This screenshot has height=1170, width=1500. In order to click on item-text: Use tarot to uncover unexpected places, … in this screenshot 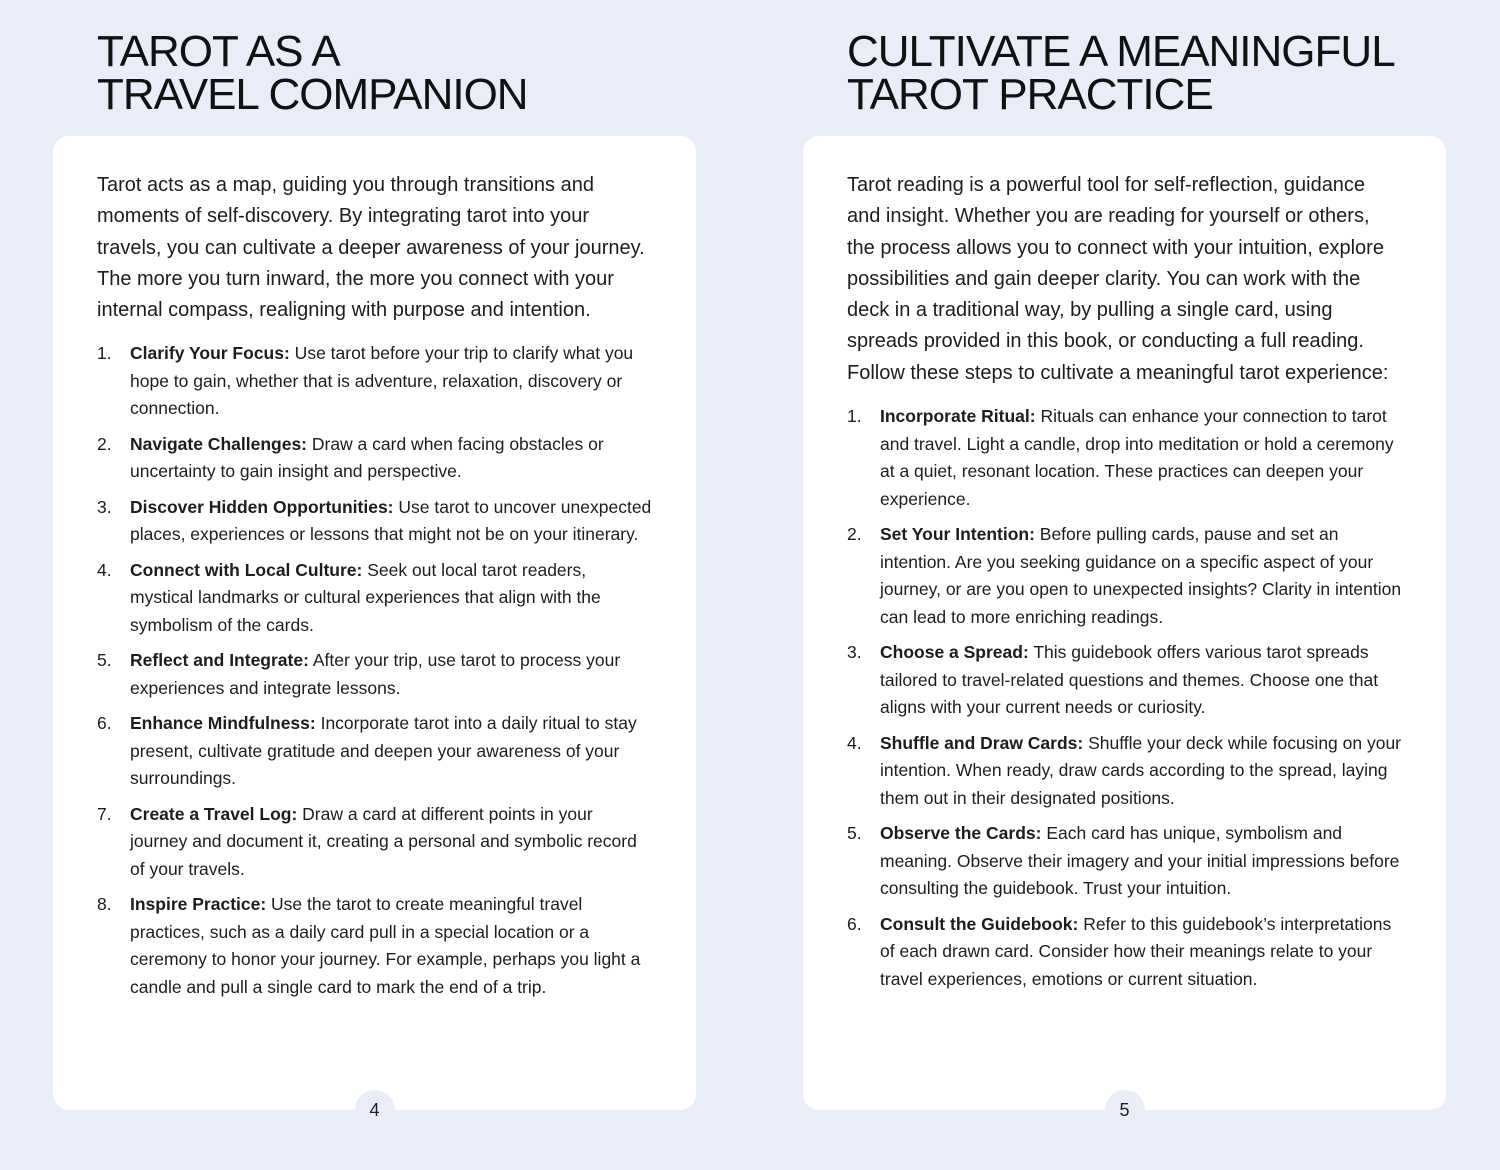, I will do `click(391, 520)`.